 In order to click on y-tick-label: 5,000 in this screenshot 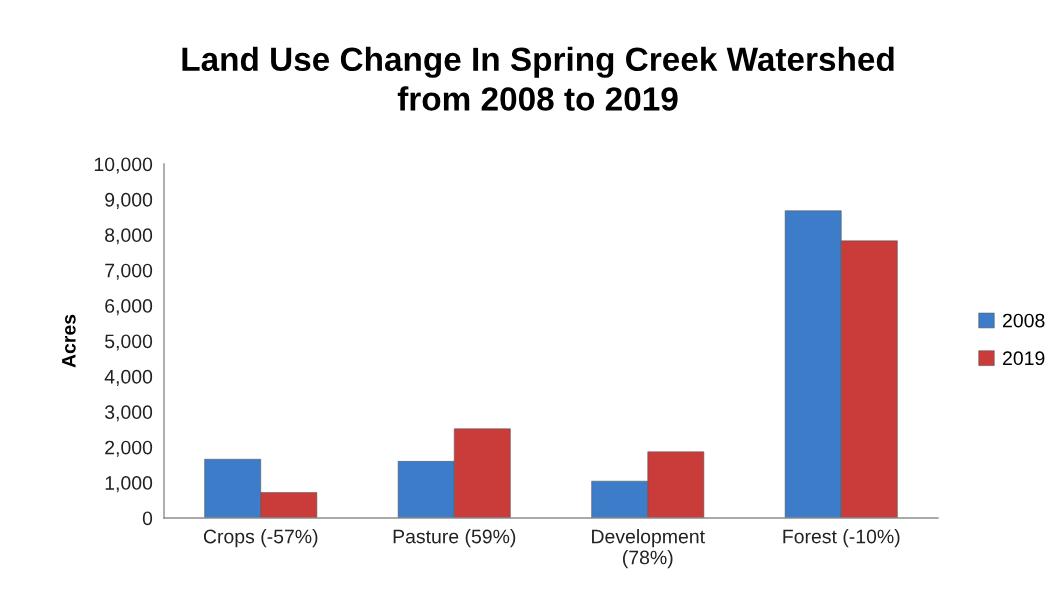, I will do `click(129, 342)`.